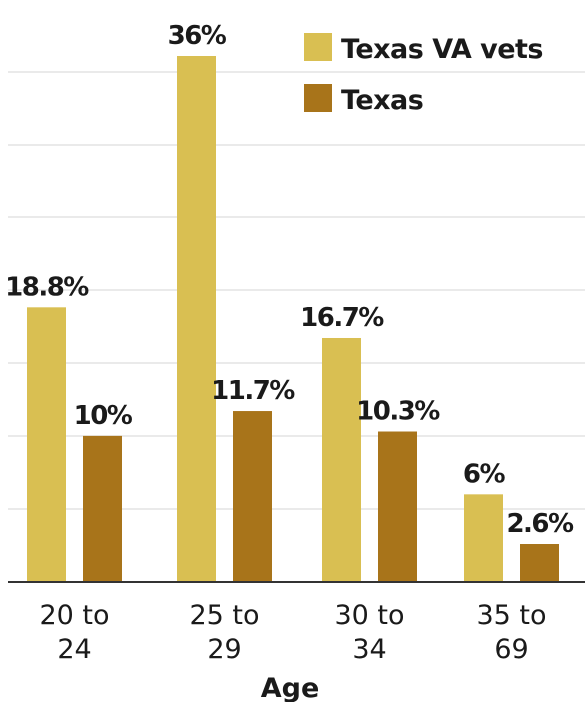 This screenshot has height=702, width=585. I want to click on data-label: 6%, so click(484, 474).